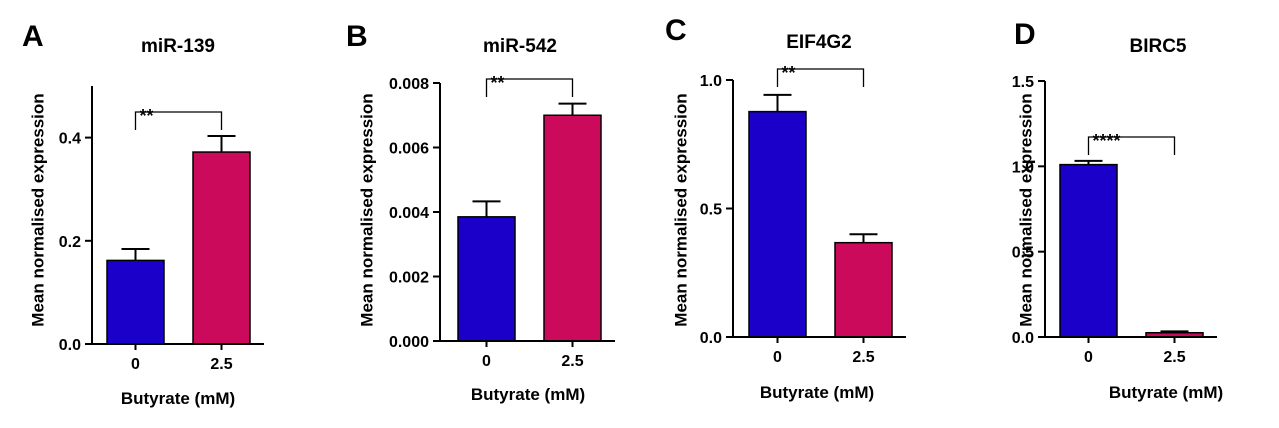 The width and height of the screenshot is (1279, 428). I want to click on bar-chart: 0.0 0.5 1.0 0 2.5 **, so click(803, 214).